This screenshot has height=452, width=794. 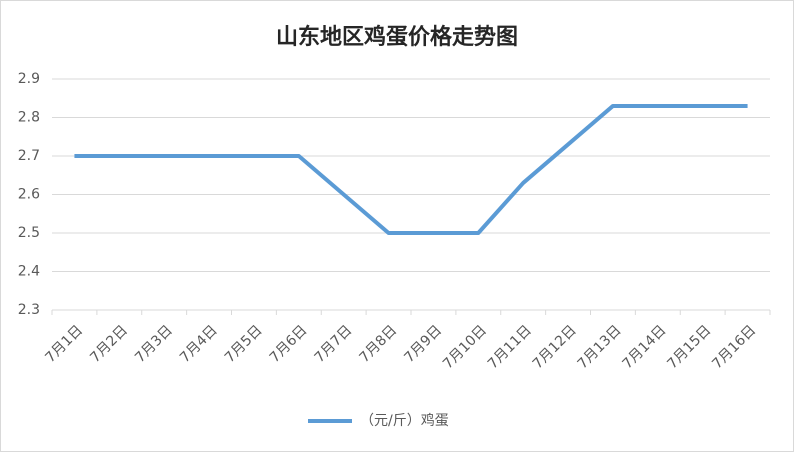 I want to click on legend-label: （元/斤）鸡蛋, so click(x=404, y=420).